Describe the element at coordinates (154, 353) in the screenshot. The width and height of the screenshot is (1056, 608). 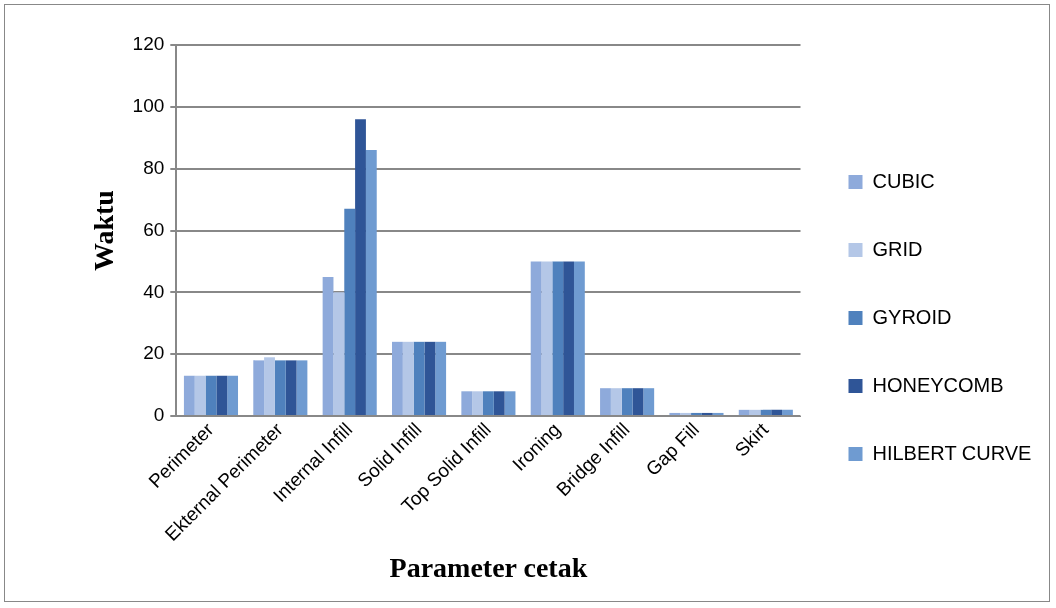
I see `y-tick-label: 20` at that location.